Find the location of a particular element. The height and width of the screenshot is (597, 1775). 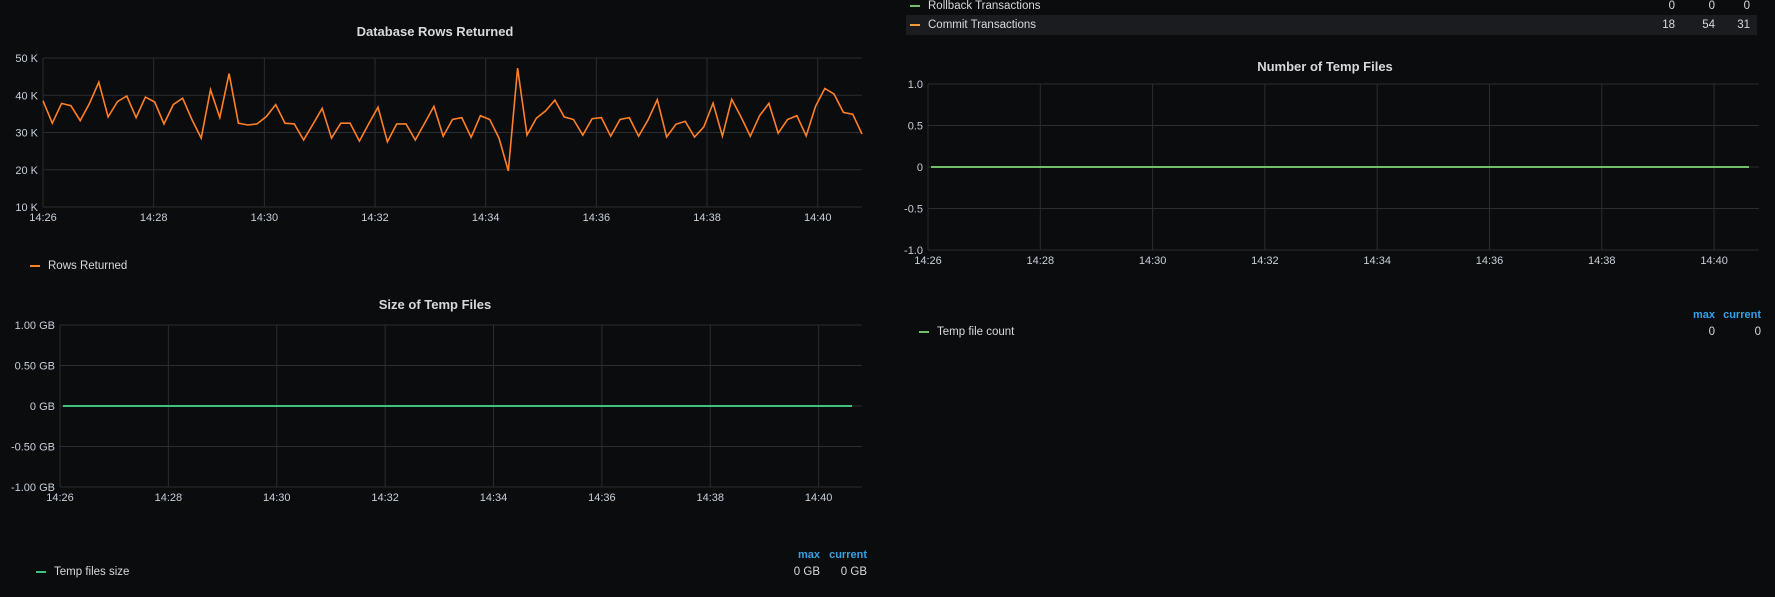

y-tick-label: 20 K is located at coordinates (26, 171).